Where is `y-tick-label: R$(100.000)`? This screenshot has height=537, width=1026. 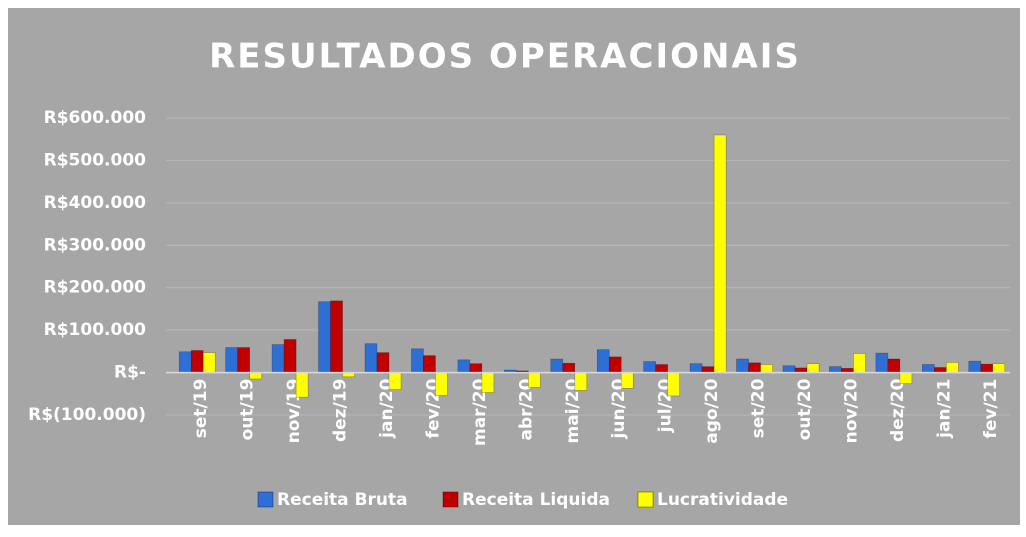 y-tick-label: R$(100.000) is located at coordinates (87, 415).